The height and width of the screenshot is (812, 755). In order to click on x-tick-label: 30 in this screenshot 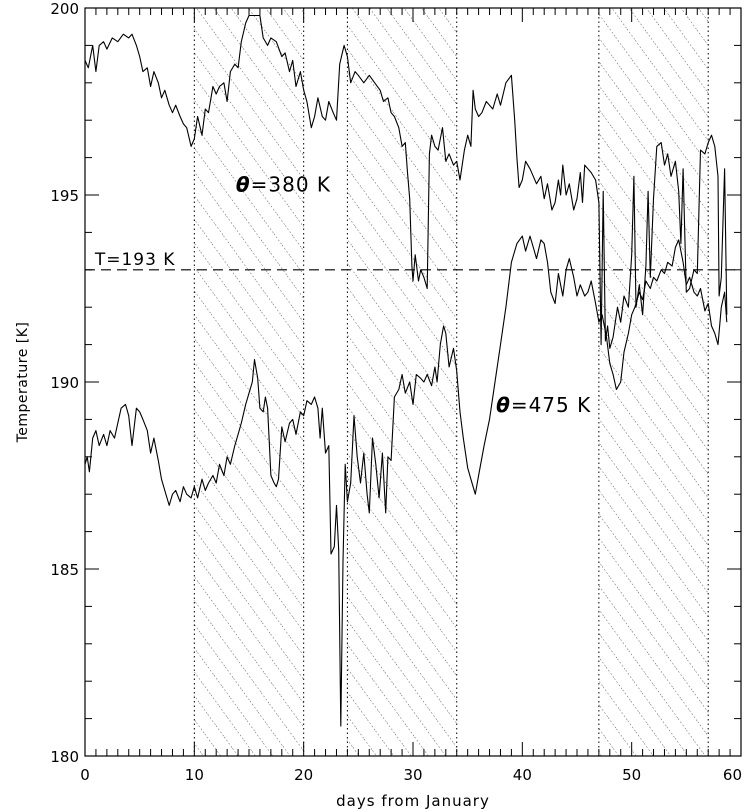, I will do `click(412, 775)`.